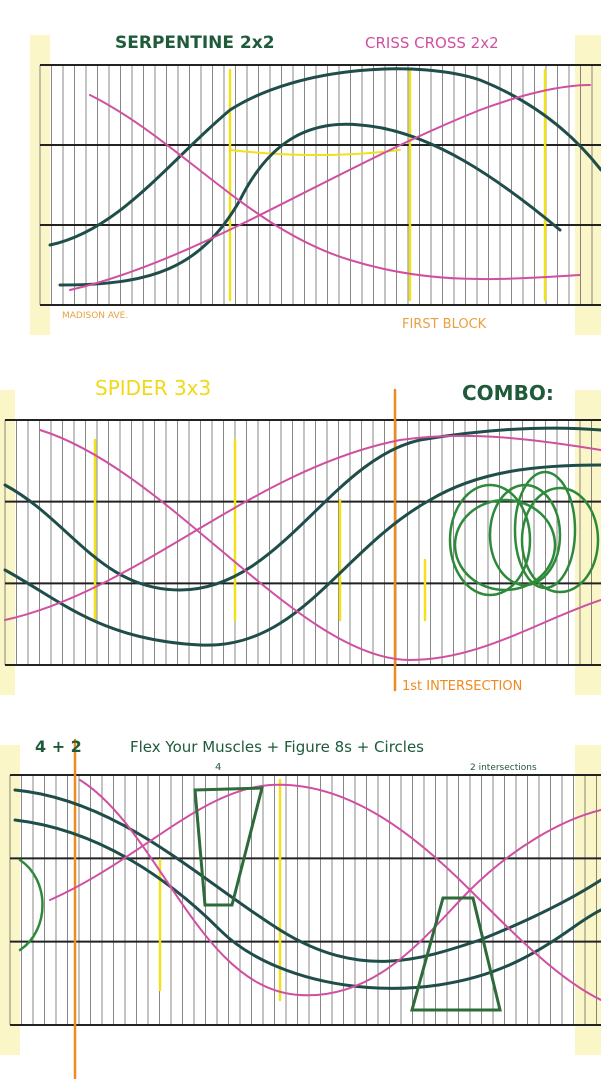 Image resolution: width=601 pixels, height=1079 pixels. Describe the element at coordinates (58, 746) in the screenshot. I see `title: 4 + 2` at that location.